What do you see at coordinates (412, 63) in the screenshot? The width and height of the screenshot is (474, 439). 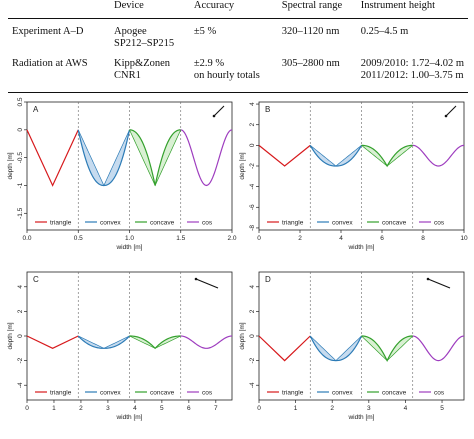 I see `height-value: 2009/2010: 1.72–4.02 m` at bounding box center [412, 63].